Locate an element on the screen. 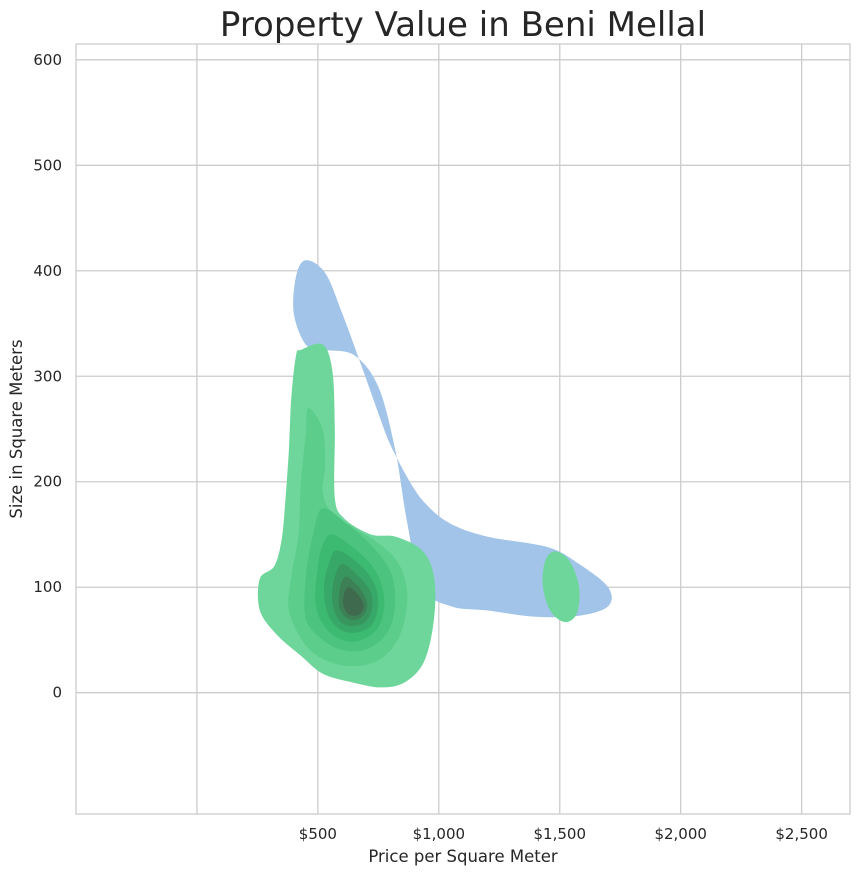  y-tick-label: 200 is located at coordinates (47, 482).